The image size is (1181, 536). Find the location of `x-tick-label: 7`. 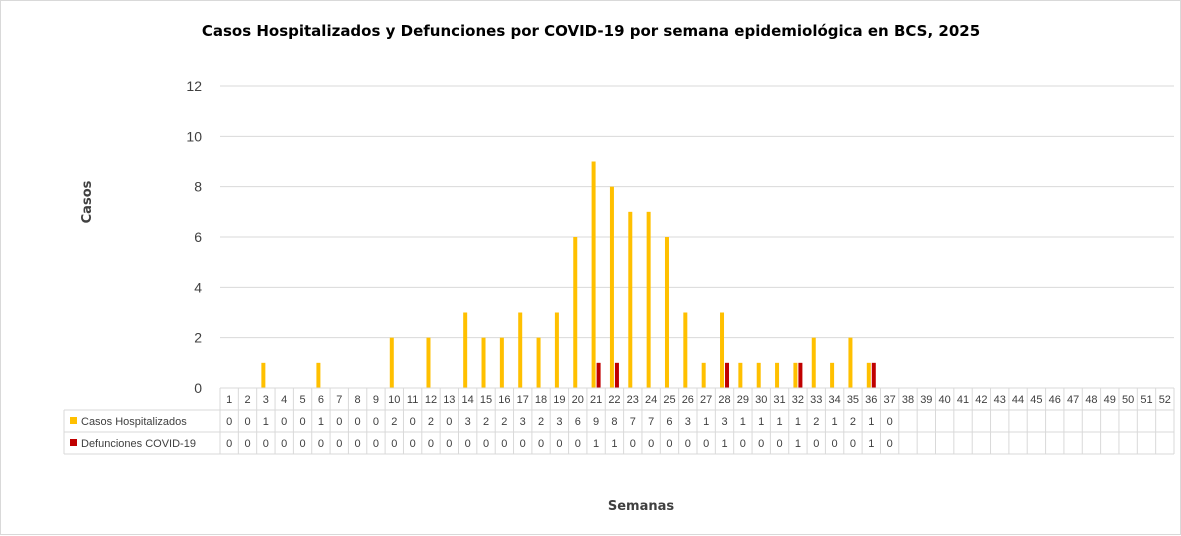

x-tick-label: 7 is located at coordinates (339, 400).